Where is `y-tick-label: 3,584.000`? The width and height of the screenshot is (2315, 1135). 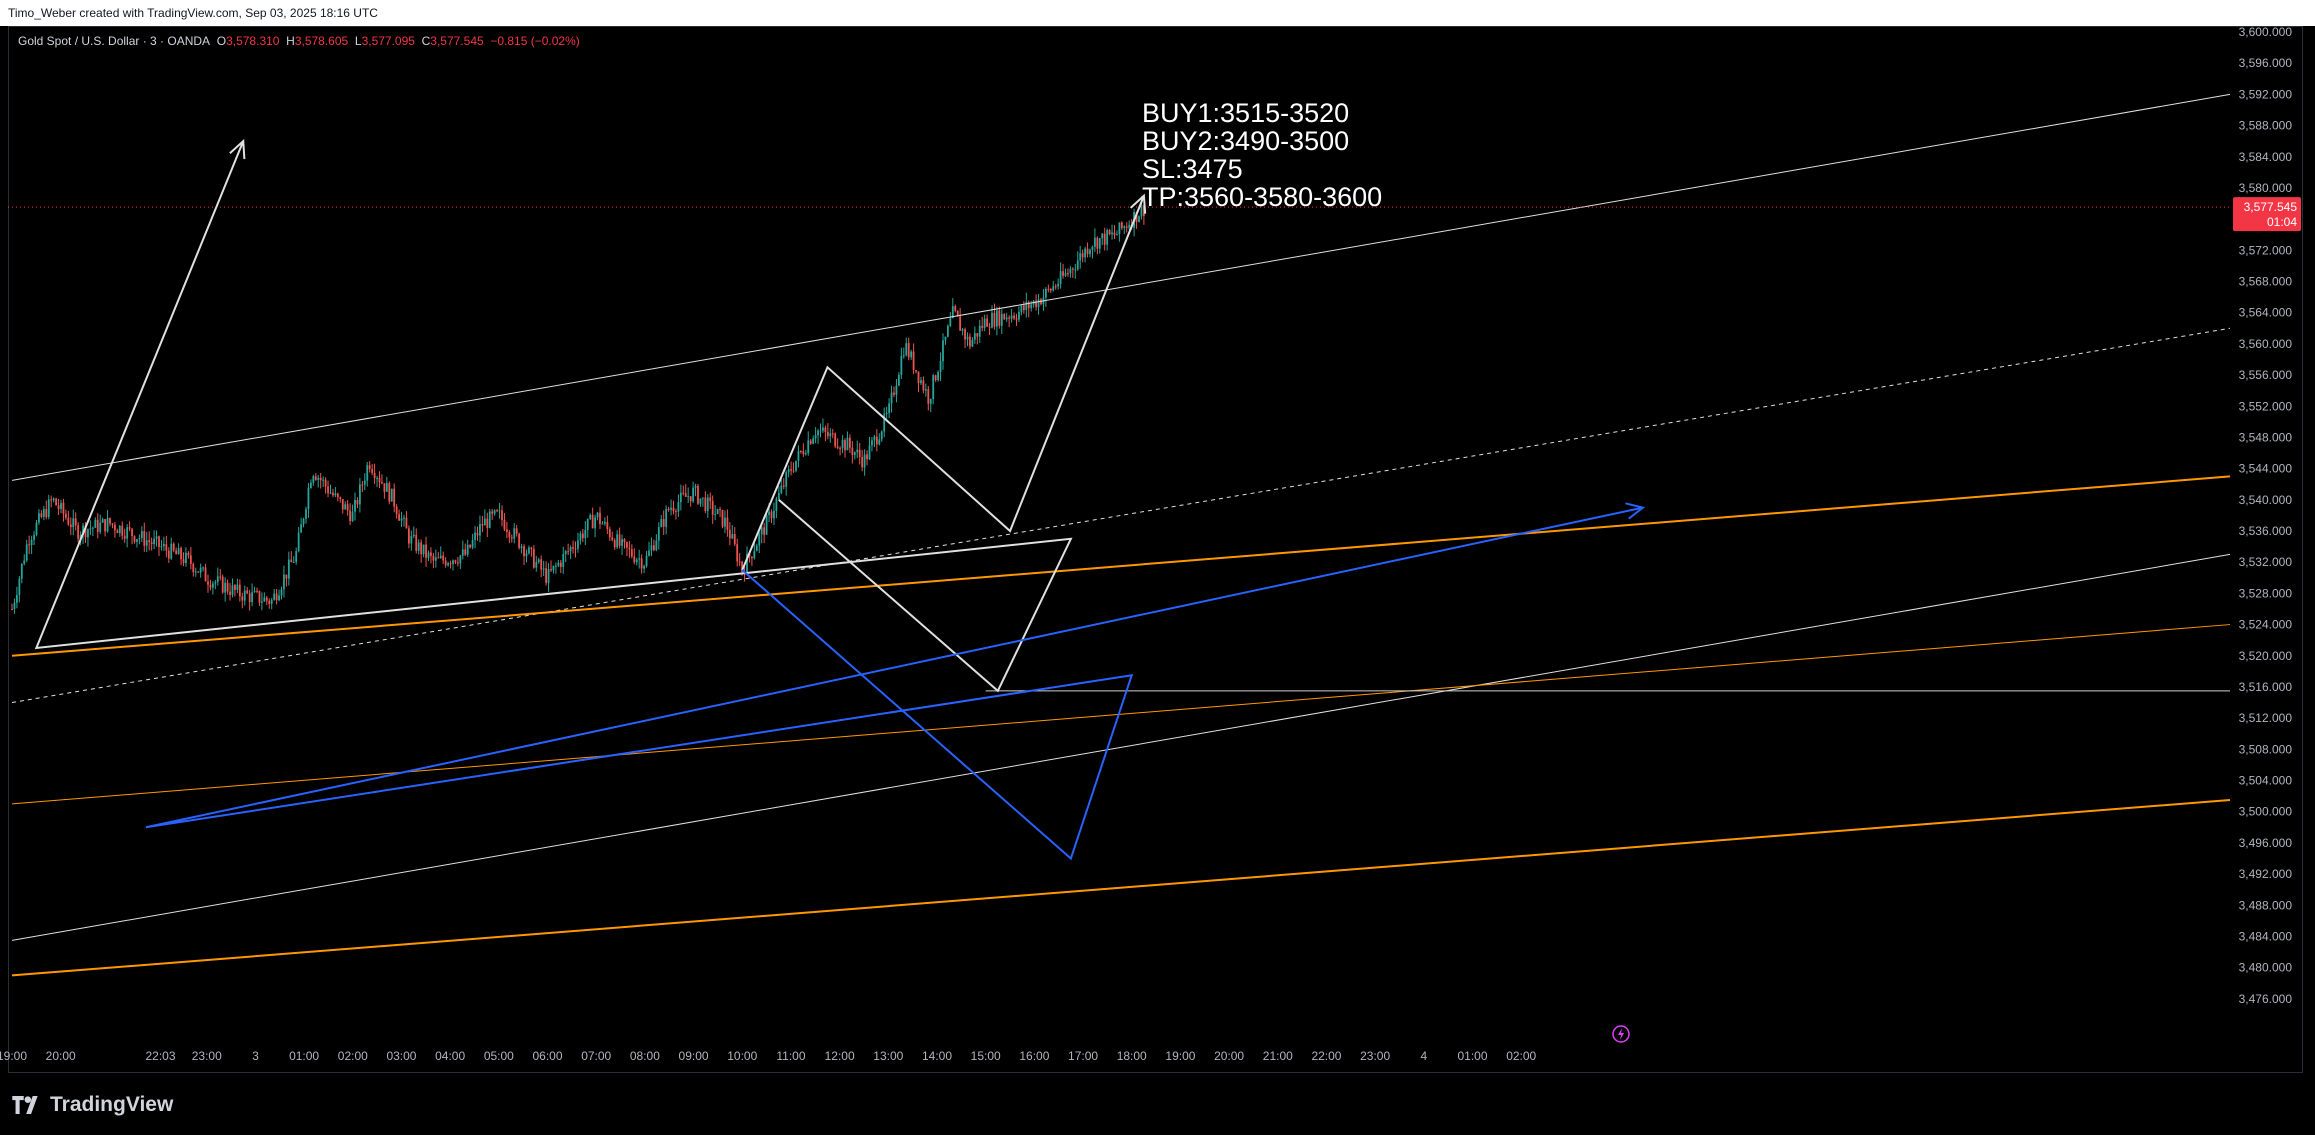
y-tick-label: 3,584.000 is located at coordinates (2266, 157).